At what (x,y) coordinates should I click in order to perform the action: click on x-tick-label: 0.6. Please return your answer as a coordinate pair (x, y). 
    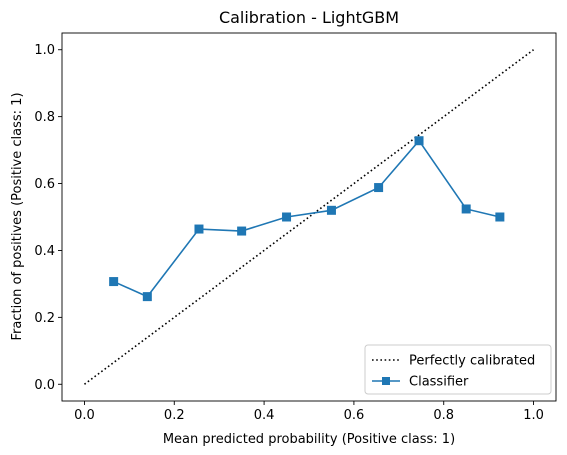
    Looking at the image, I should click on (354, 415).